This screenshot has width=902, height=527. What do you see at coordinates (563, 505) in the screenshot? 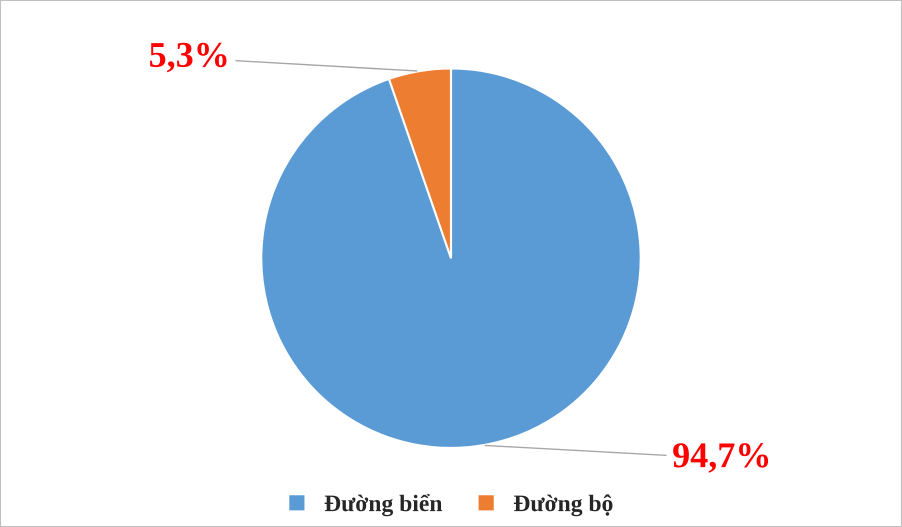
I see `legend-label: Đường bộ` at bounding box center [563, 505].